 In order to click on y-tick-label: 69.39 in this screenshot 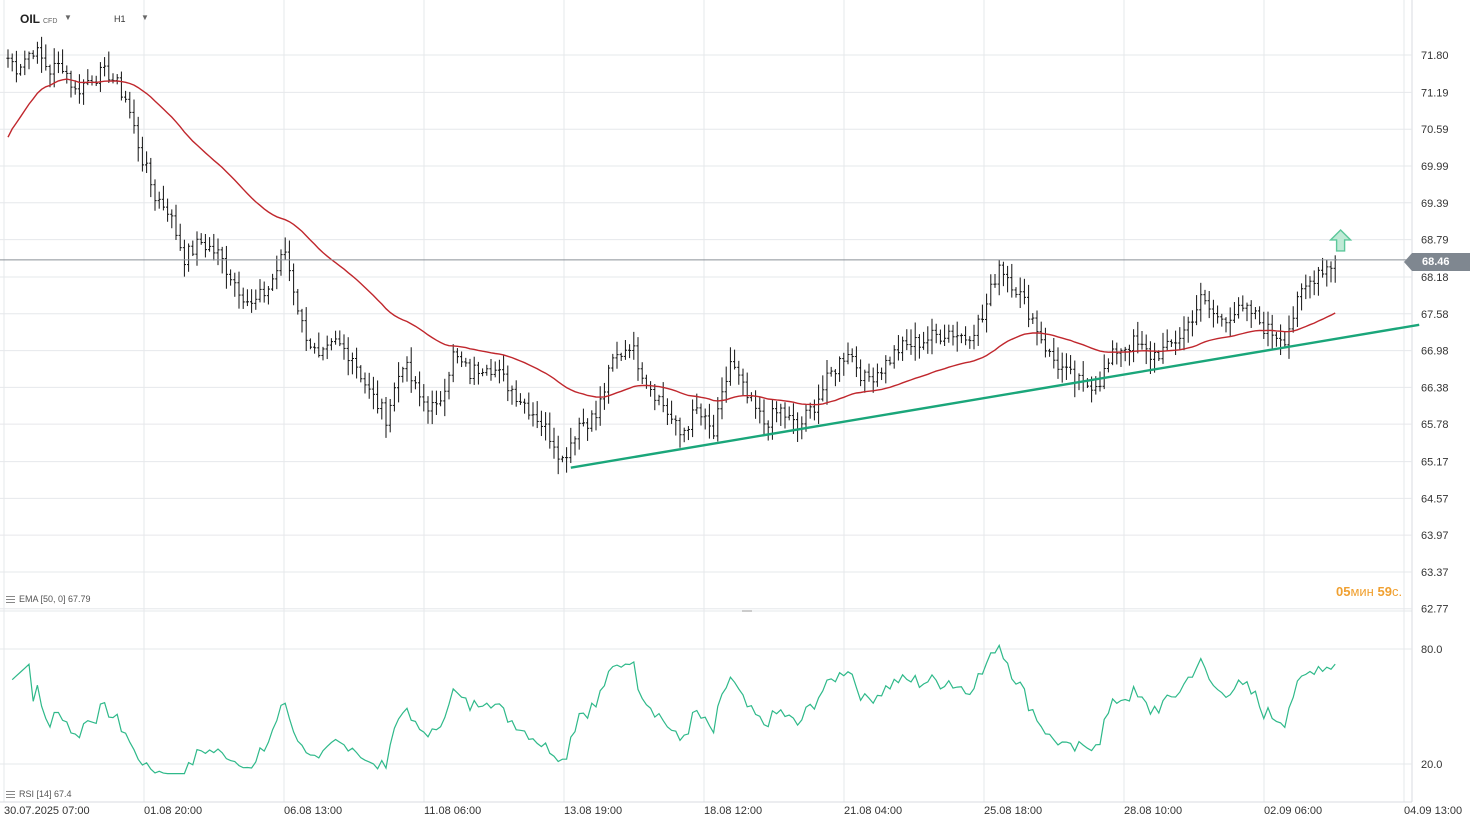, I will do `click(1435, 204)`.